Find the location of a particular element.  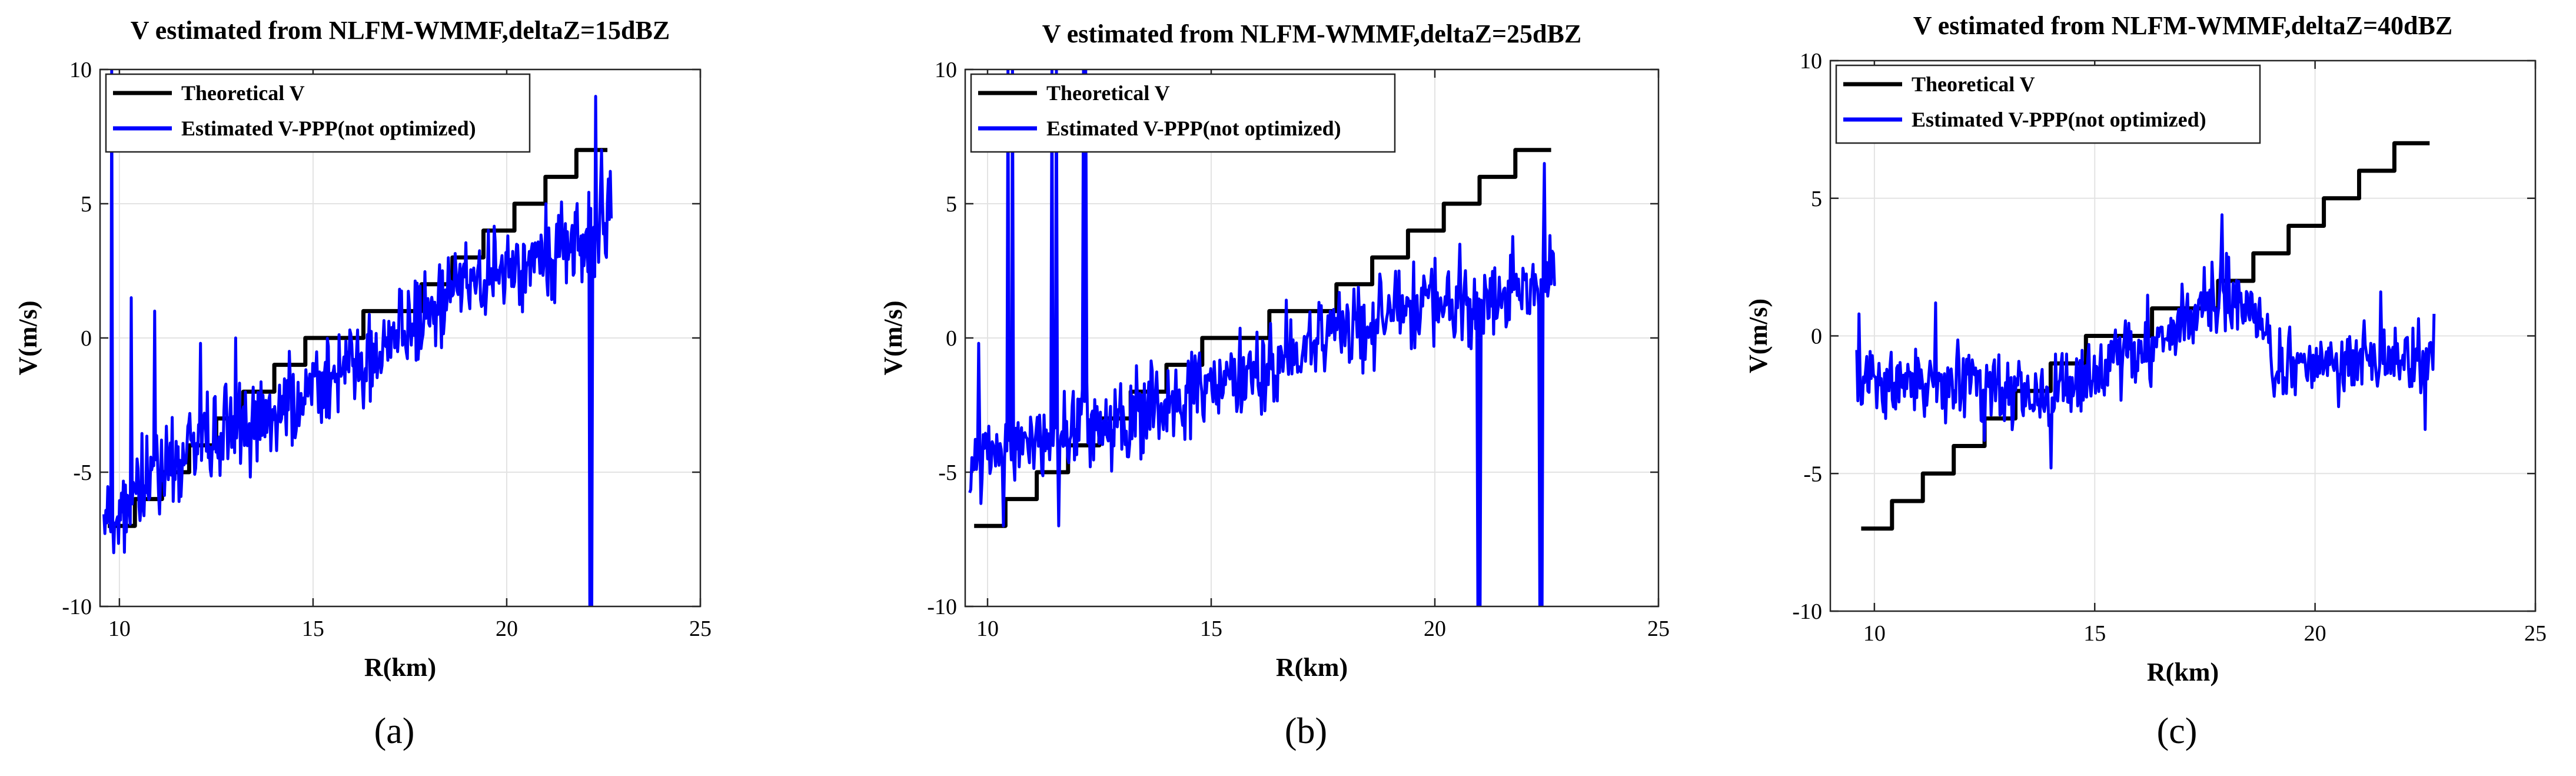

chart-title: V estimated from NLFM-WMMF,deltaZ=25dBZ is located at coordinates (1311, 33).